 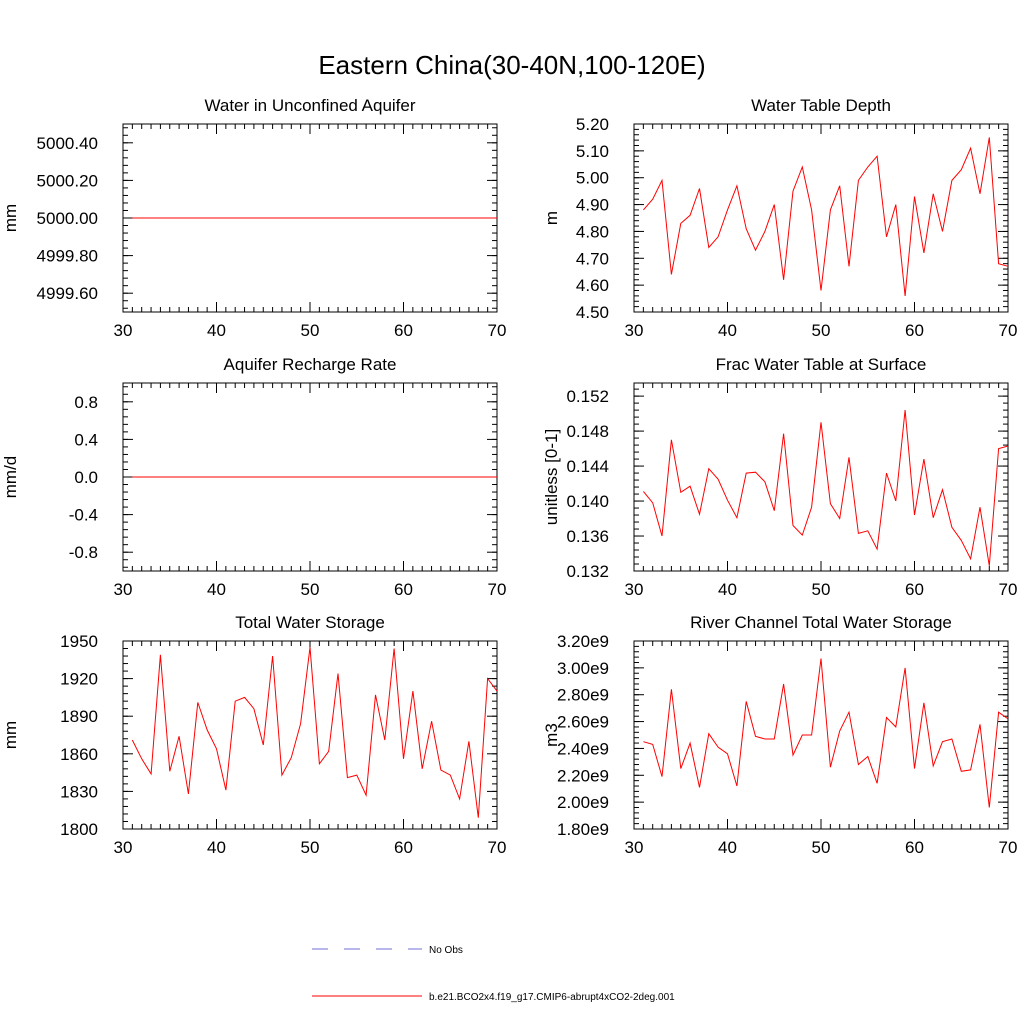 I want to click on panel-title: Water Table Depth, so click(x=821, y=105).